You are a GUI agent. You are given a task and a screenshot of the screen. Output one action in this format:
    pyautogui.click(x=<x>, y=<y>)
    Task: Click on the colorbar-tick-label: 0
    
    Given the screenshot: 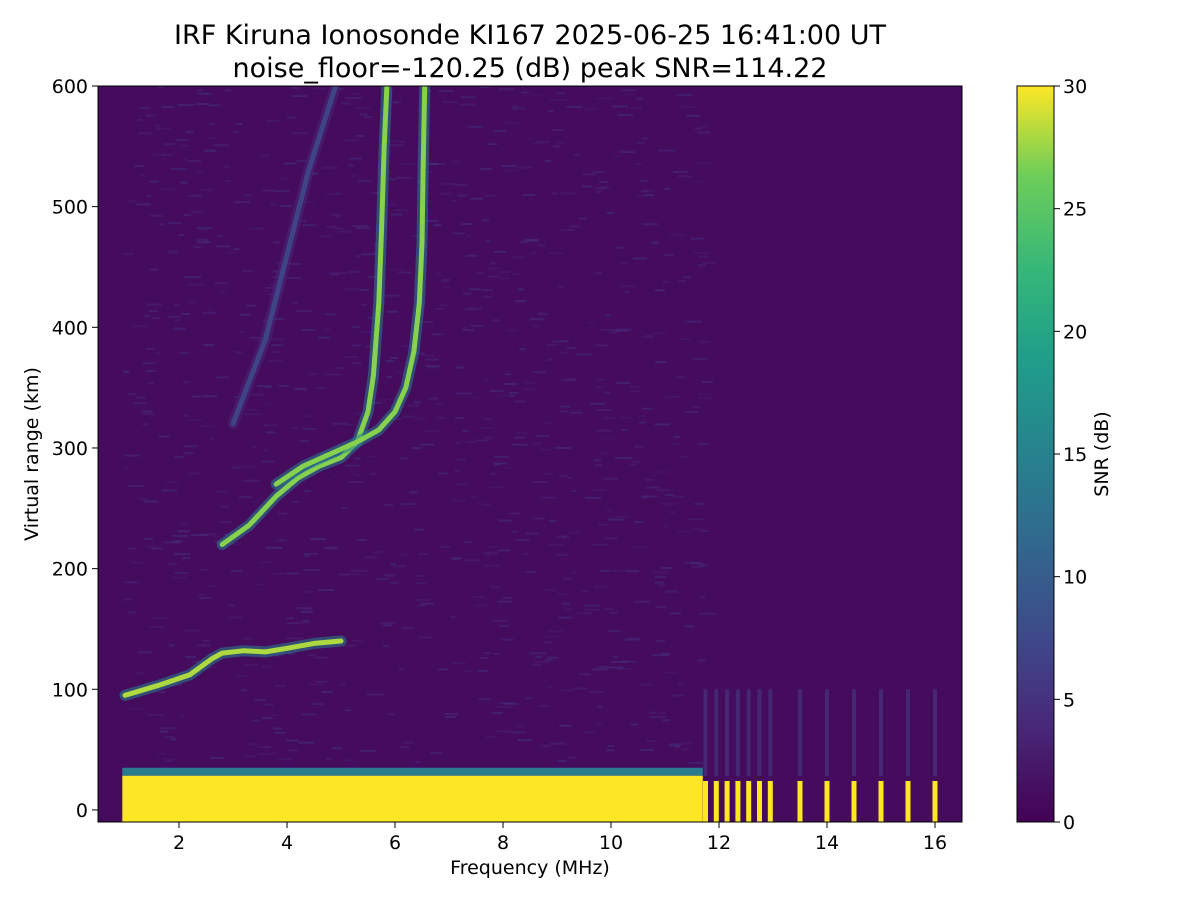 What is the action you would take?
    pyautogui.click(x=1069, y=823)
    